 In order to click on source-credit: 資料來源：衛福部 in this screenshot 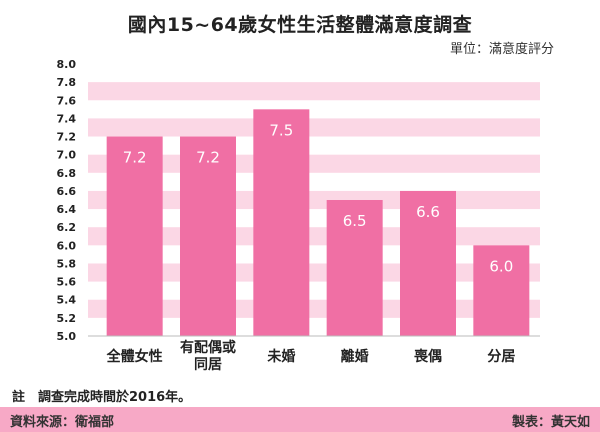, I will do `click(62, 422)`.